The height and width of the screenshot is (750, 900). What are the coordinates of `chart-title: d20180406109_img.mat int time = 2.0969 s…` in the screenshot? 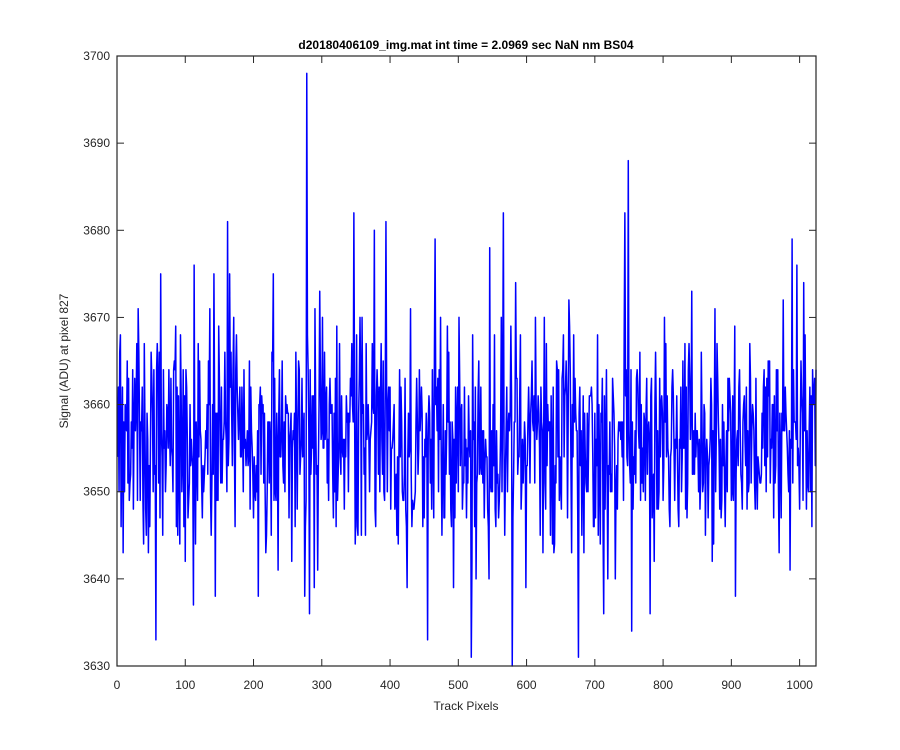 It's located at (466, 45).